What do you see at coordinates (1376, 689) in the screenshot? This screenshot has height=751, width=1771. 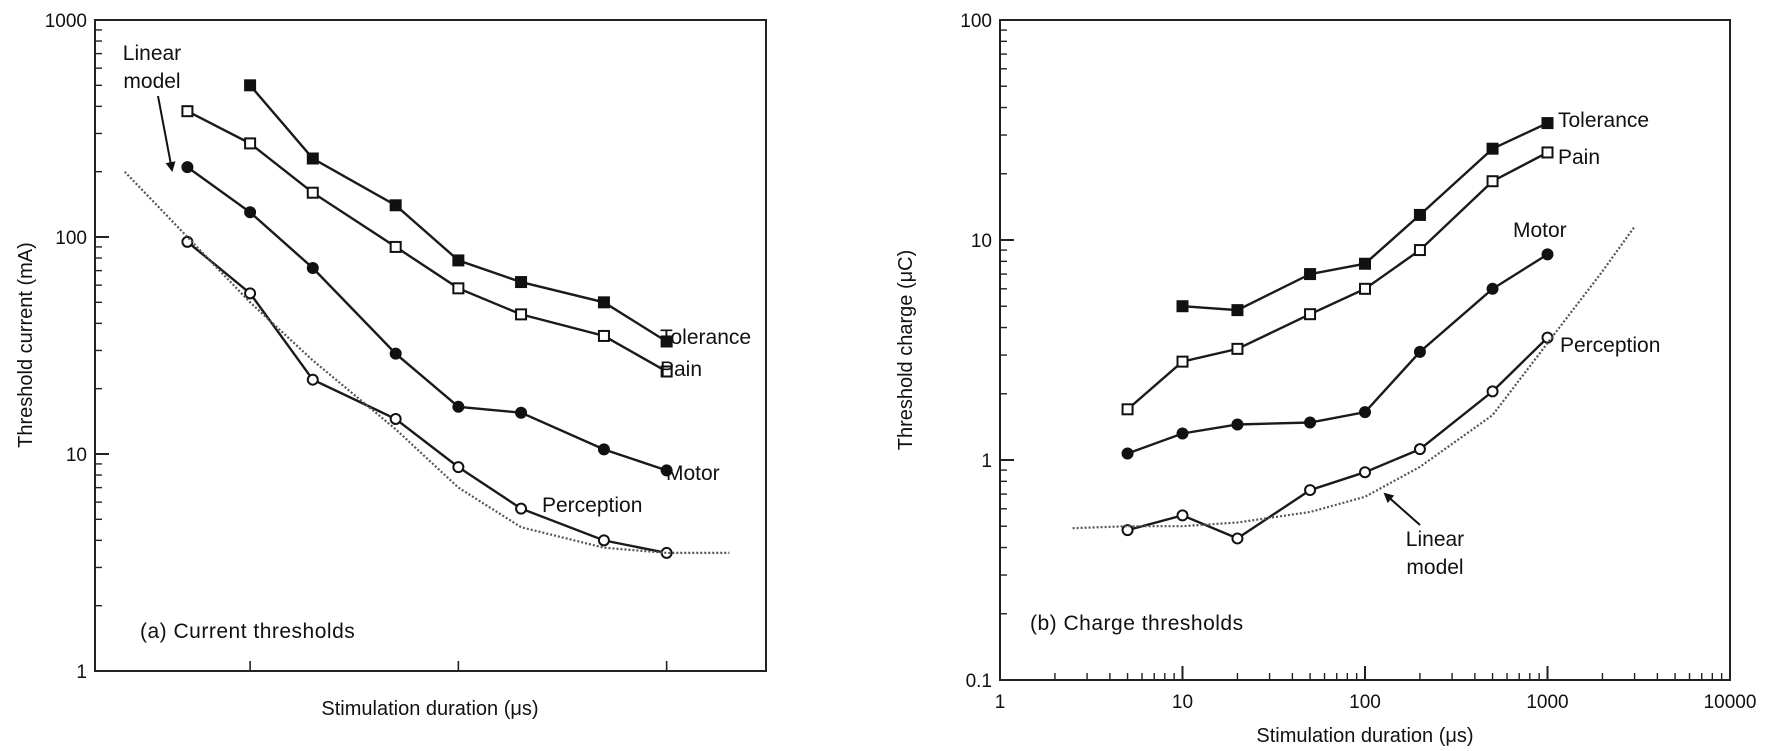 I see `panel-b-x-ticks: 1 10 100 1000 10000` at bounding box center [1376, 689].